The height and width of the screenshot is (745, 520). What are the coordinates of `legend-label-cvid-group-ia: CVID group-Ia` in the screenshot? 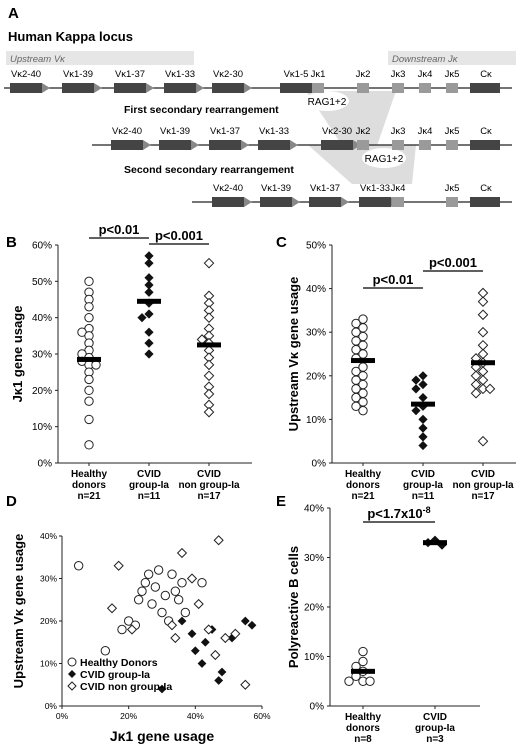 It's located at (115, 675).